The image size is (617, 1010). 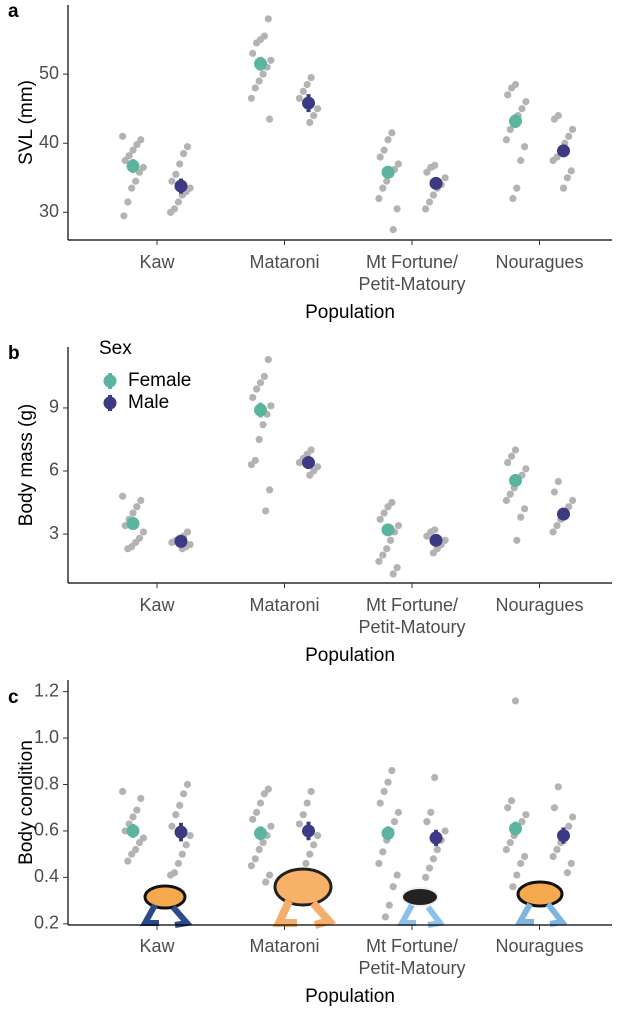 I want to click on frog, so click(x=304, y=898).